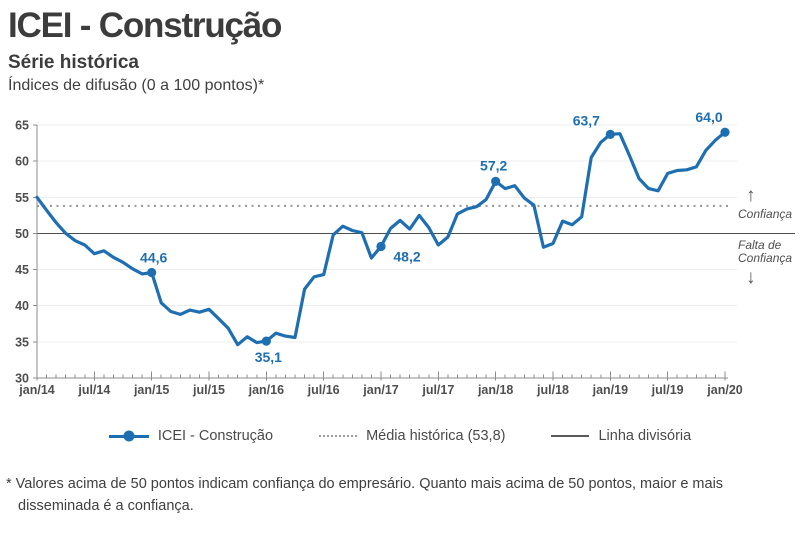 The image size is (800, 533). I want to click on y-tick-label: 35, so click(22, 342).